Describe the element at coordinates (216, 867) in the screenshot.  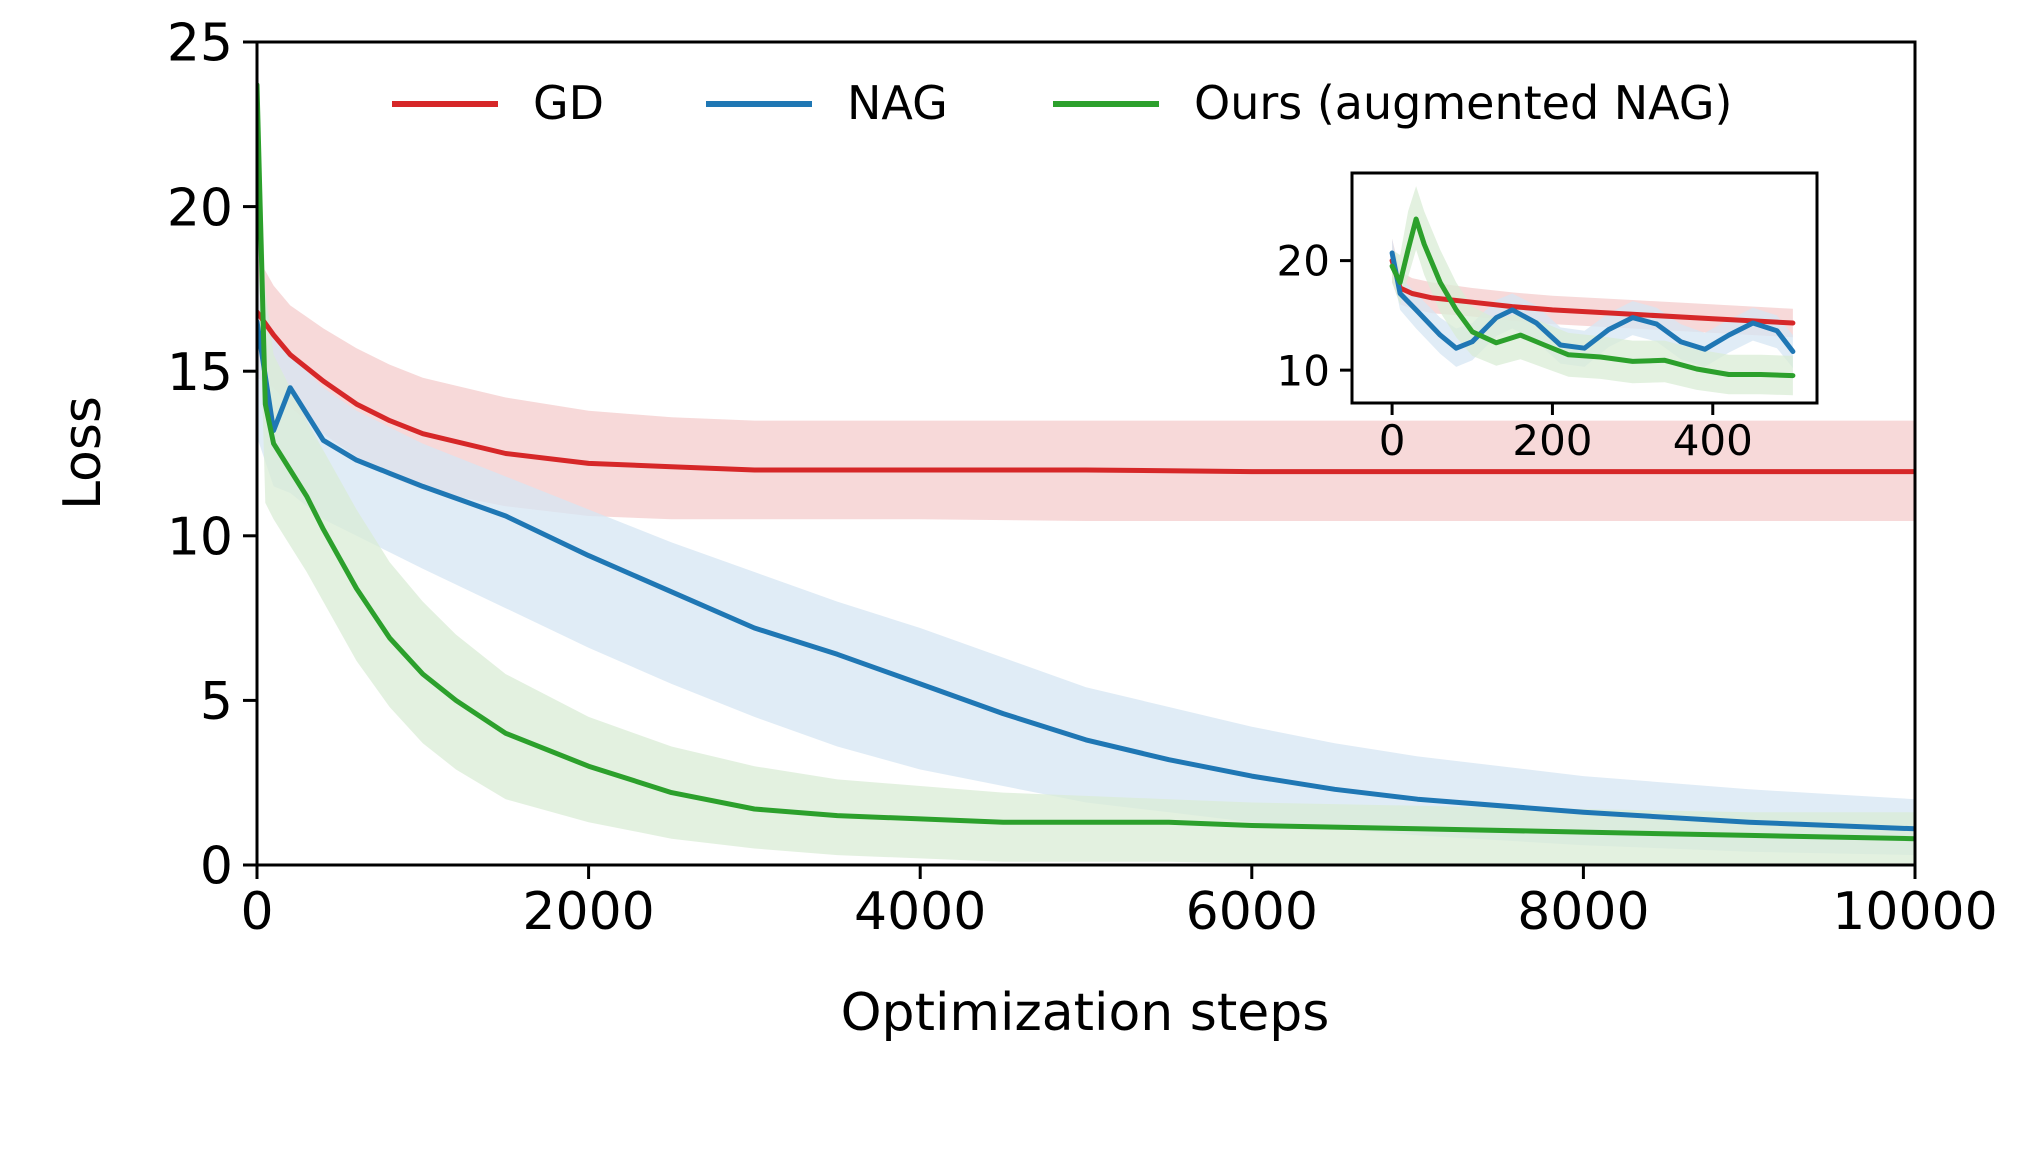
I see `y-tick-label: 0` at that location.